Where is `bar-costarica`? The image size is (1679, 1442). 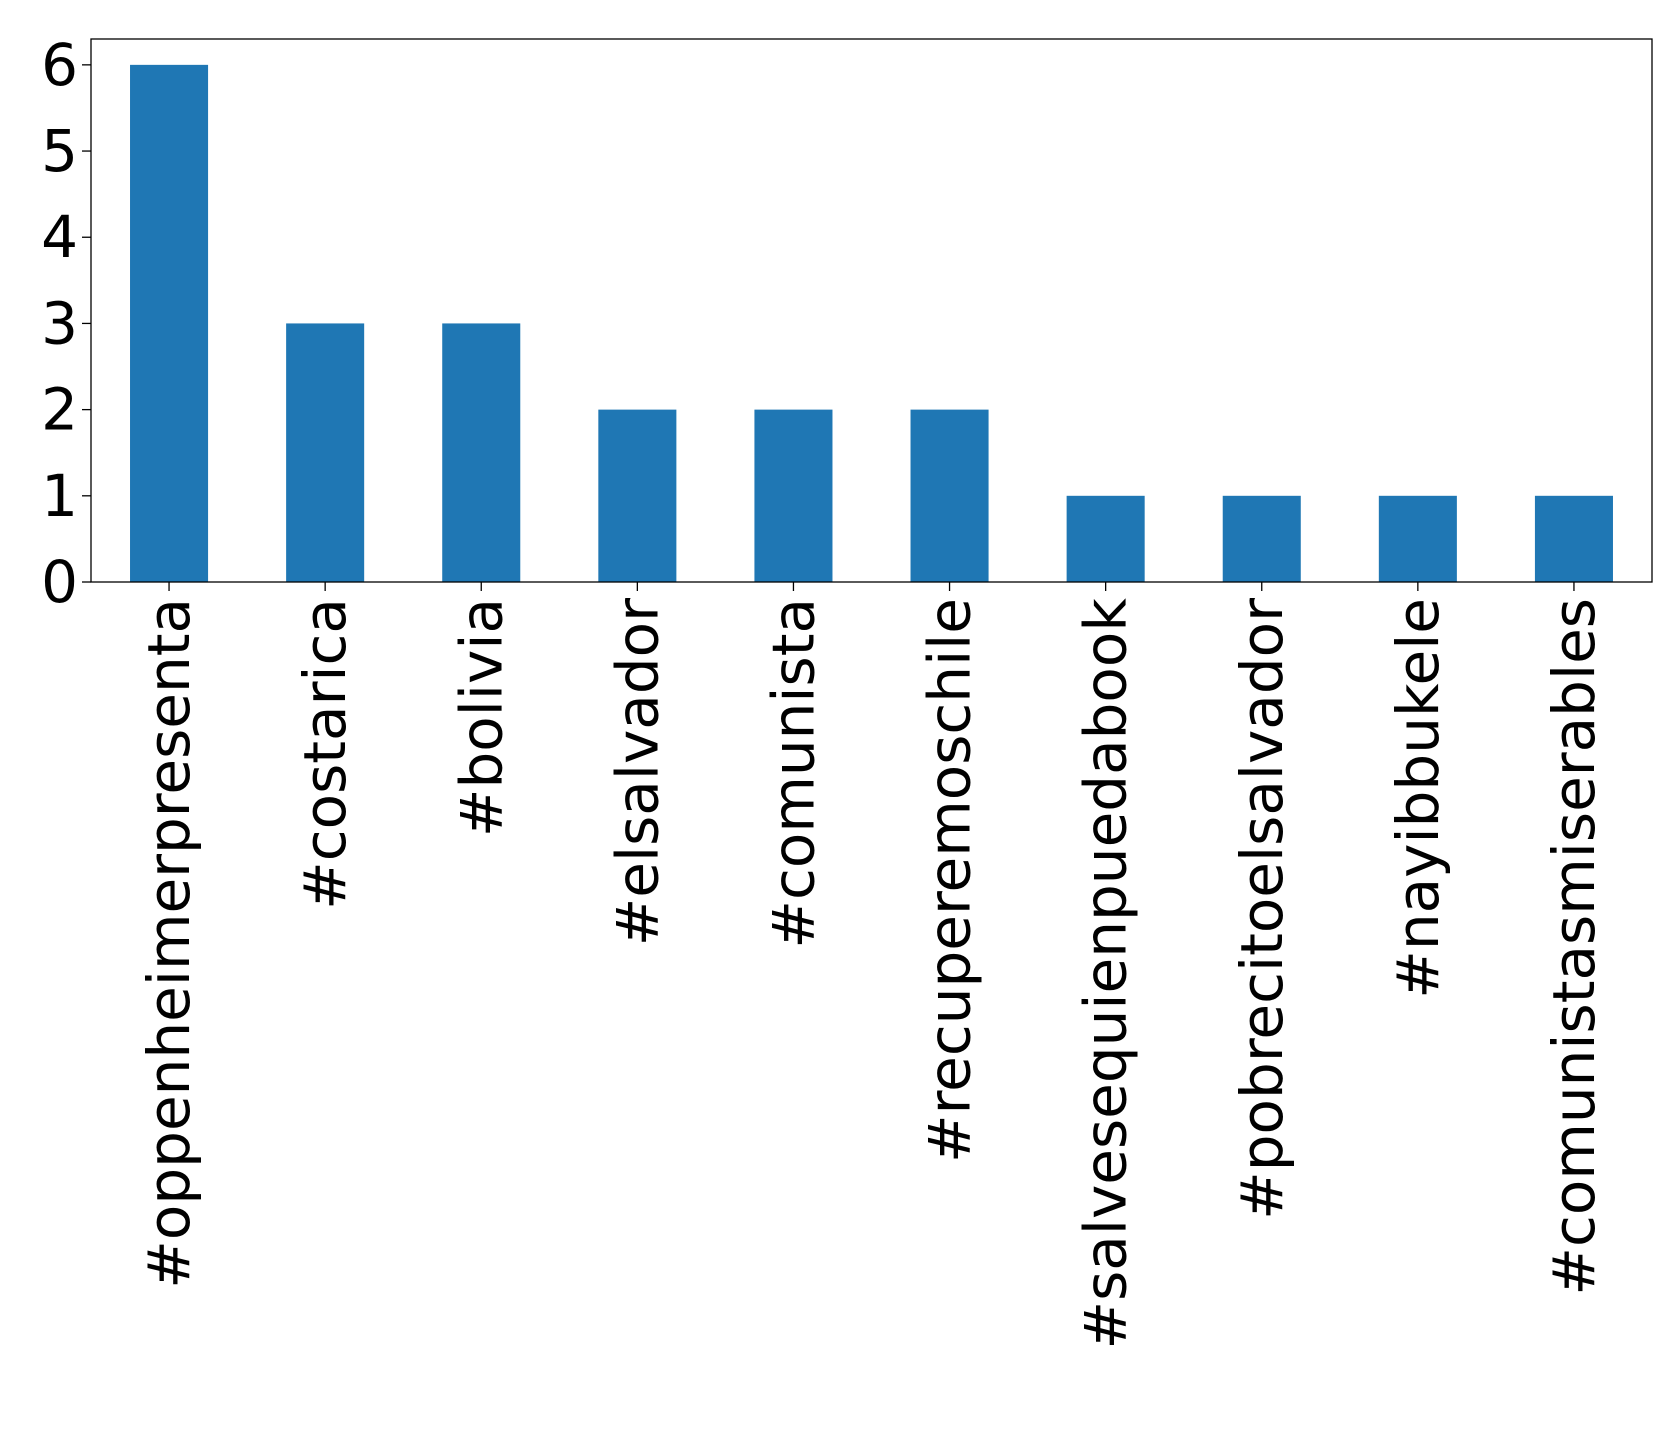
bar-costarica is located at coordinates (325, 452).